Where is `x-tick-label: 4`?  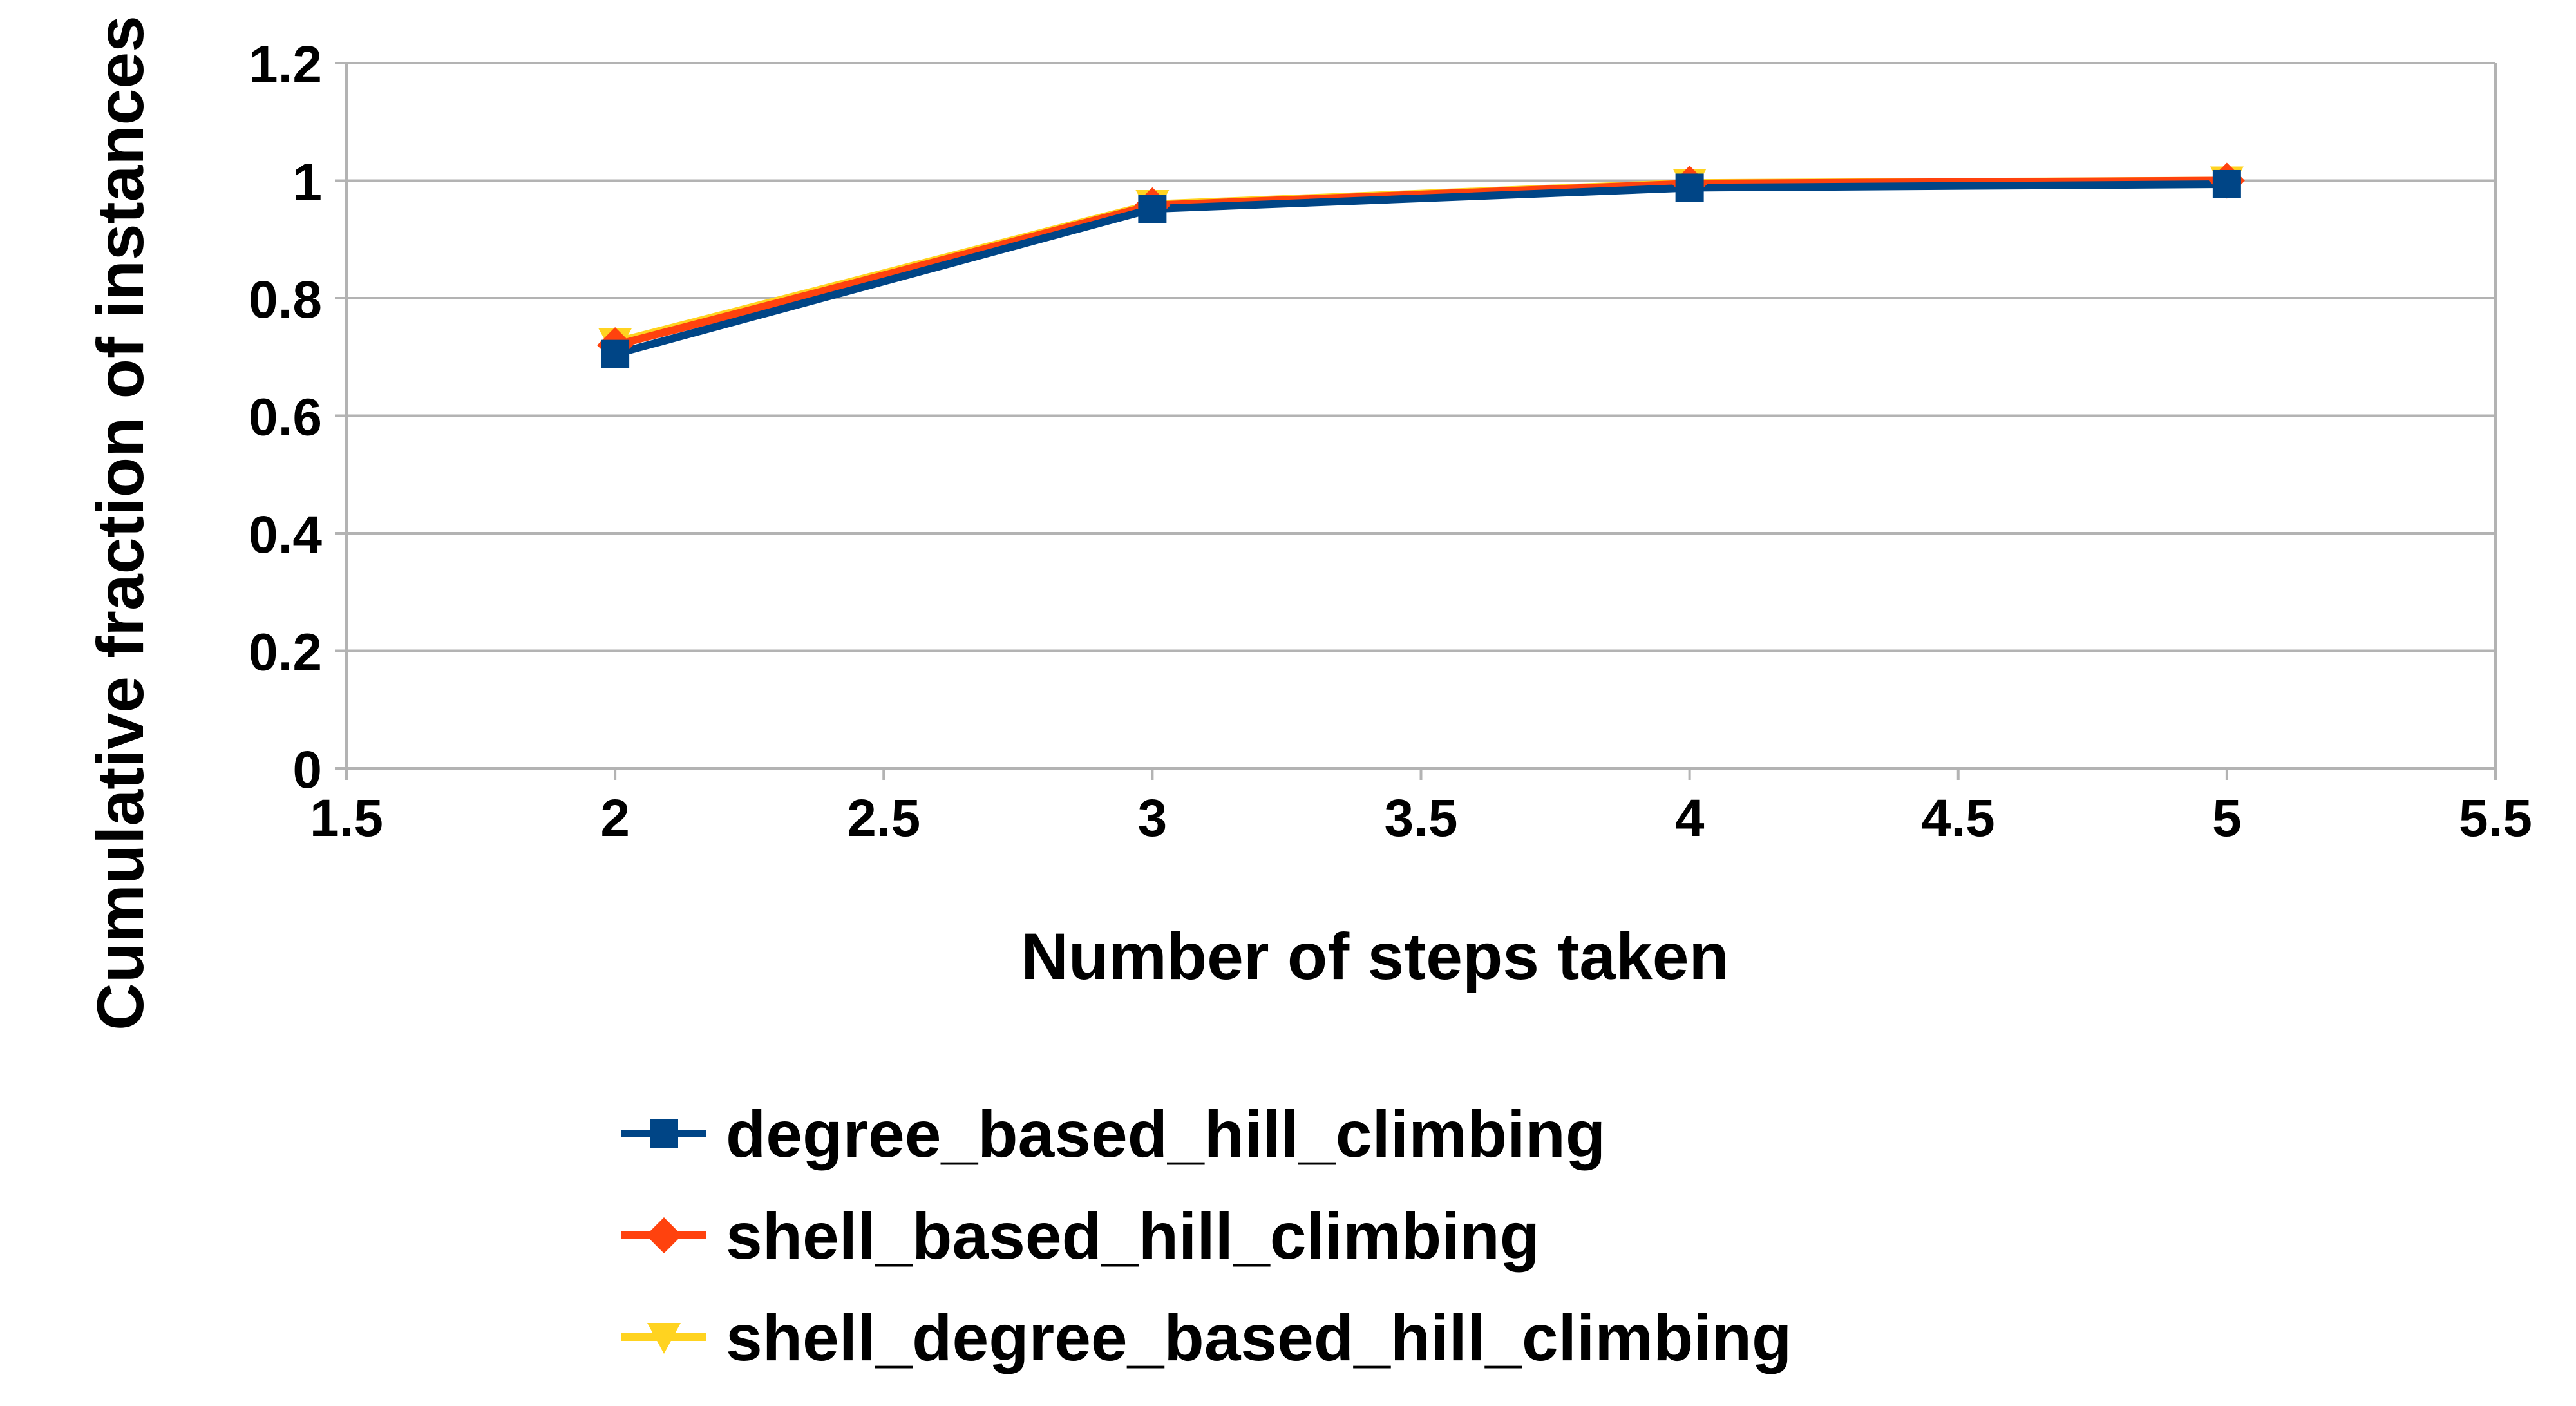 x-tick-label: 4 is located at coordinates (1690, 818).